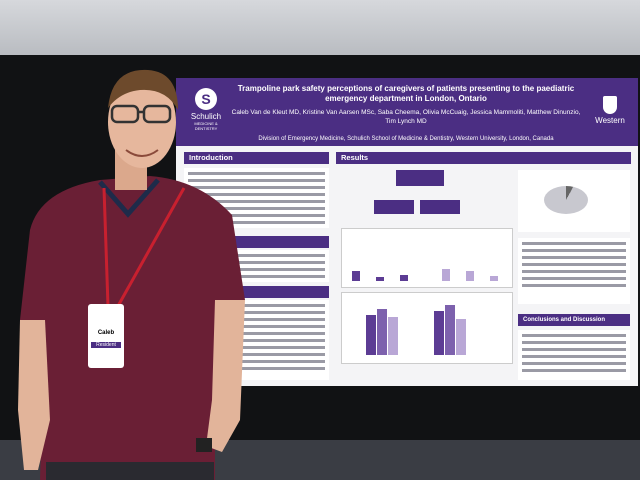 This screenshot has height=480, width=640. I want to click on conclusions-heading: Conclusions and Discussion, so click(574, 320).